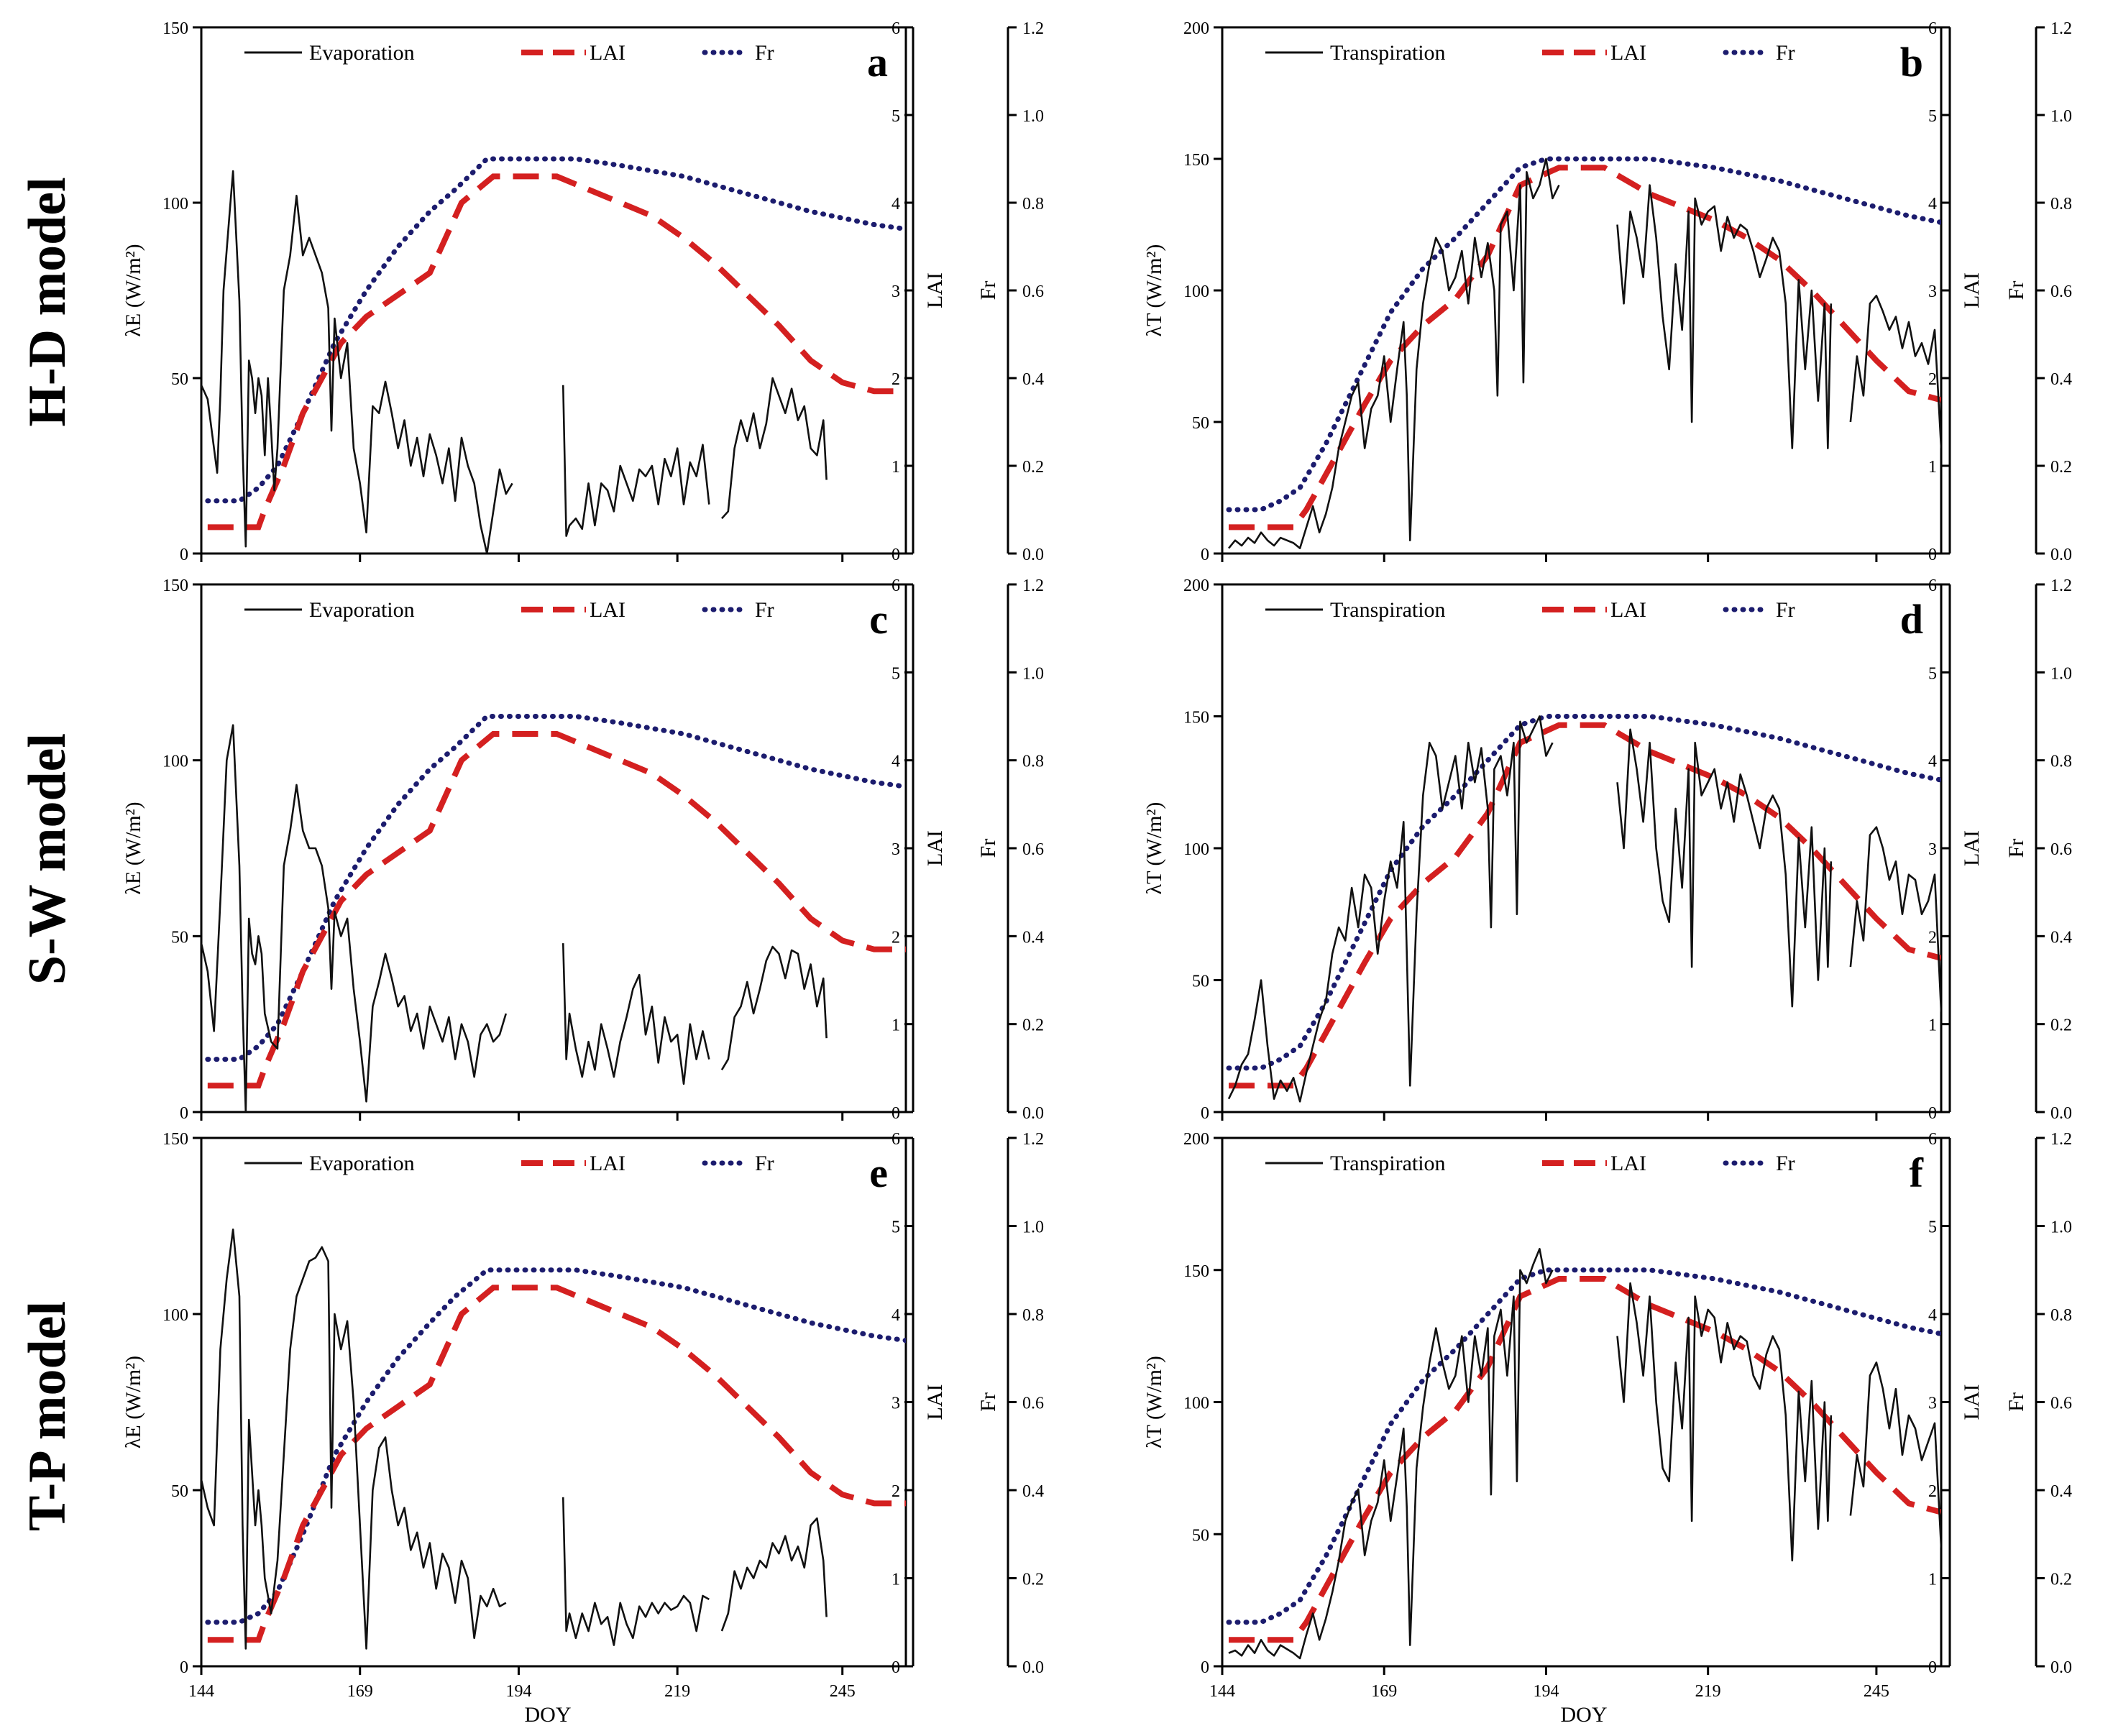  Describe the element at coordinates (1708, 1691) in the screenshot. I see `x-tick-label: 219` at that location.